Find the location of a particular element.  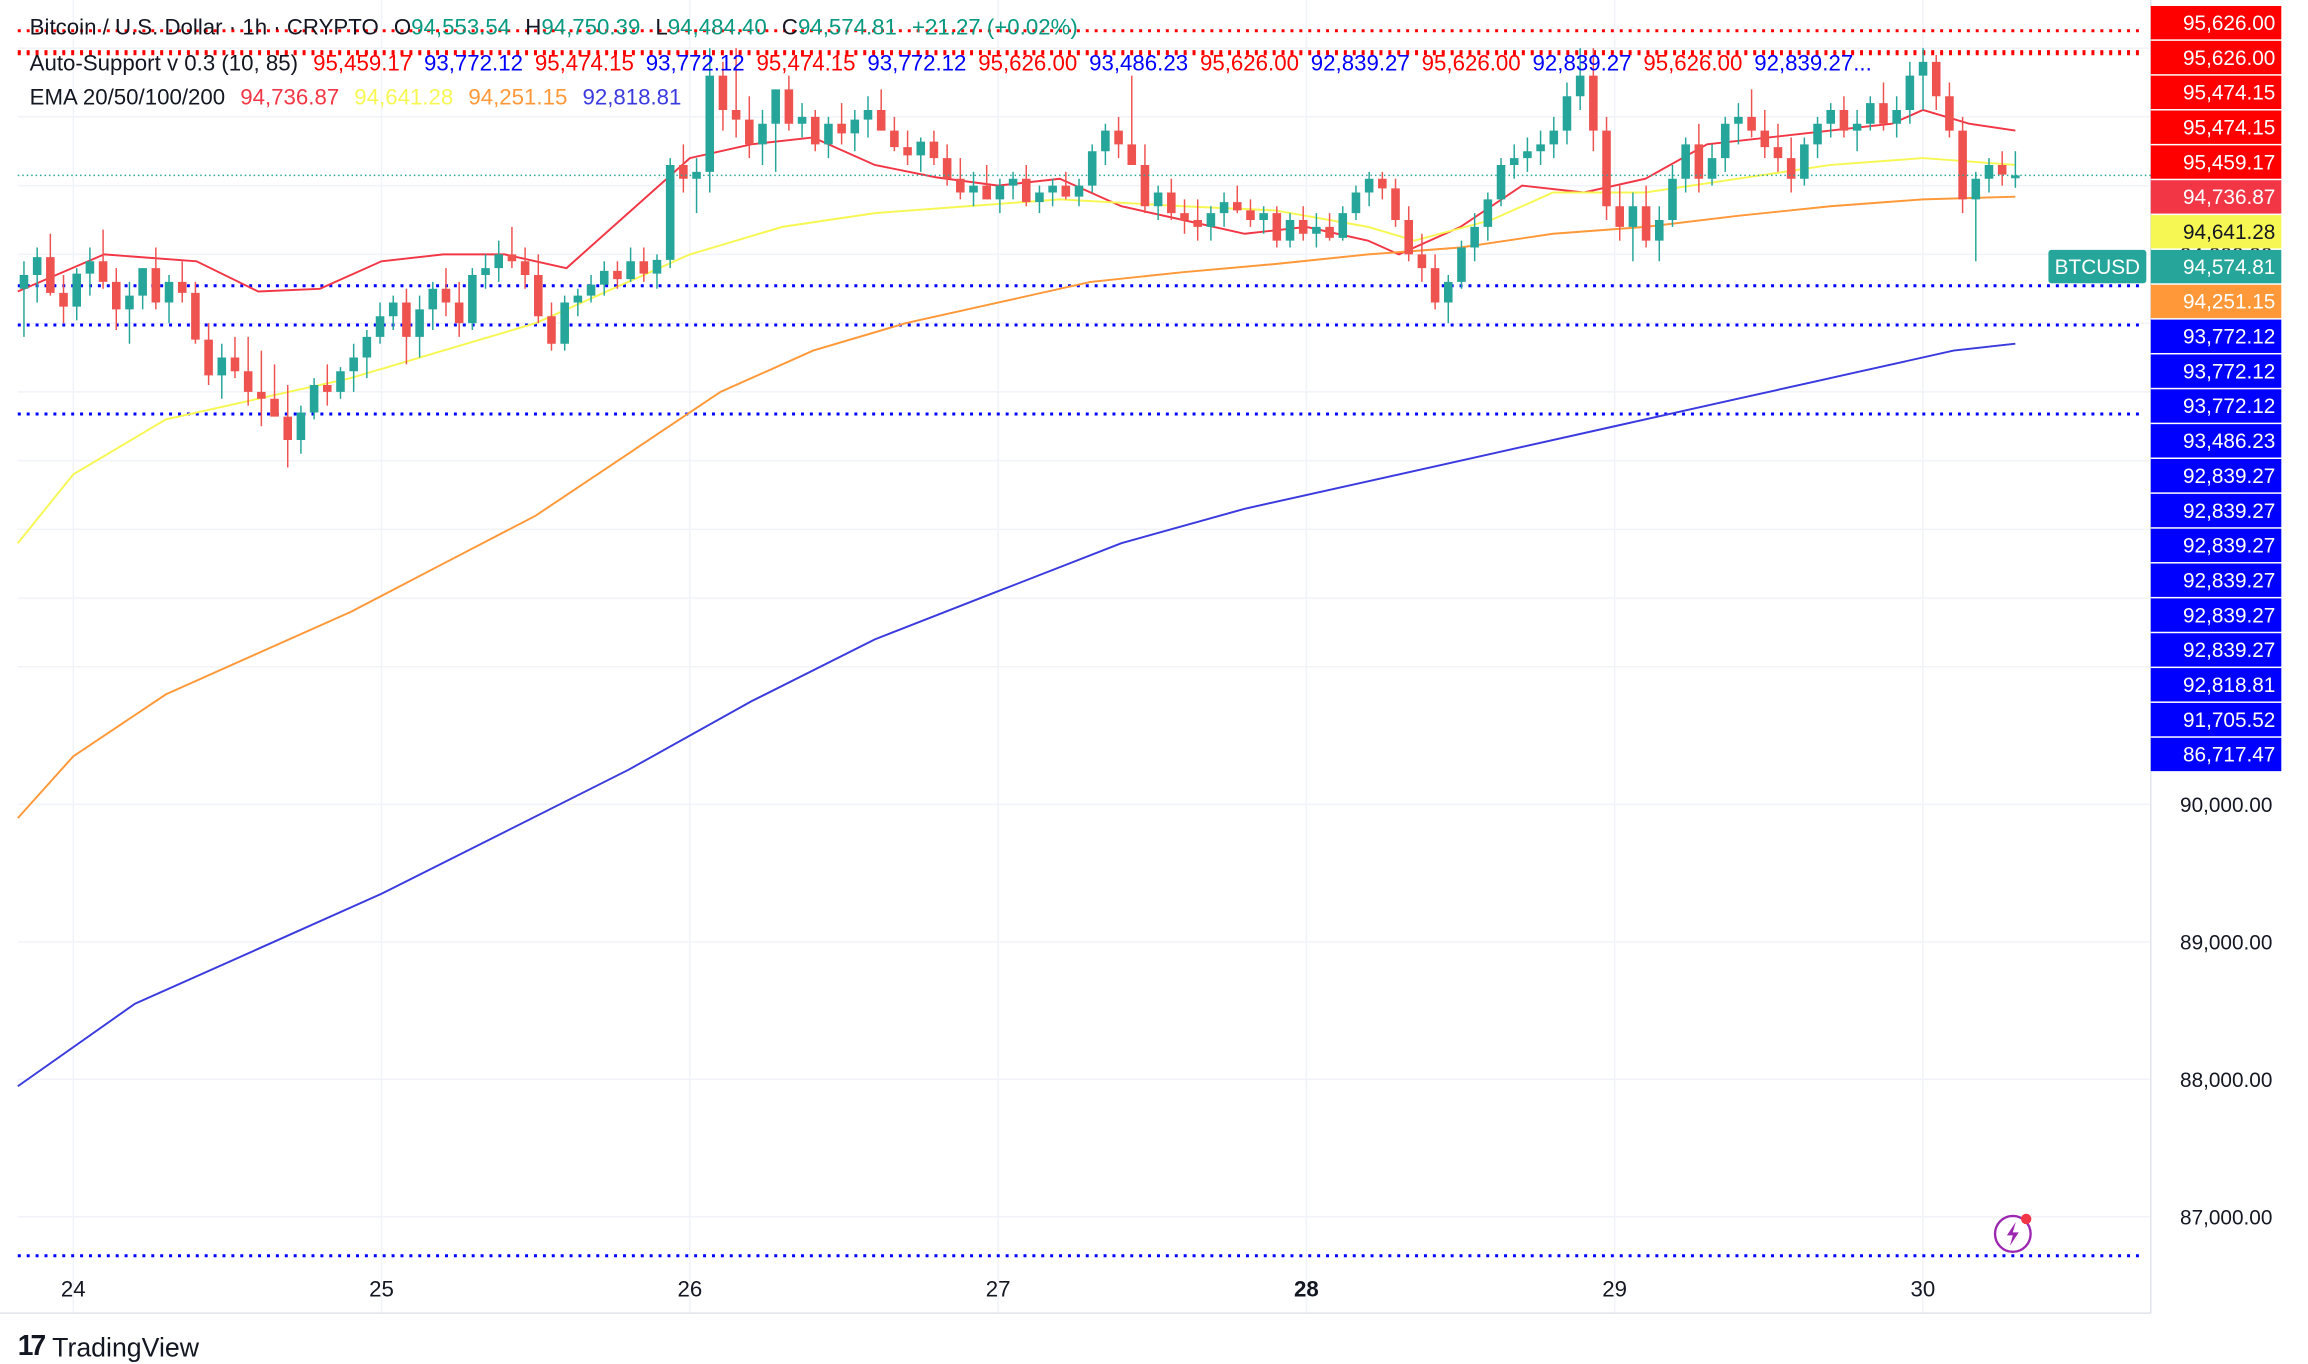

symbol-badge is located at coordinates (2097, 266).